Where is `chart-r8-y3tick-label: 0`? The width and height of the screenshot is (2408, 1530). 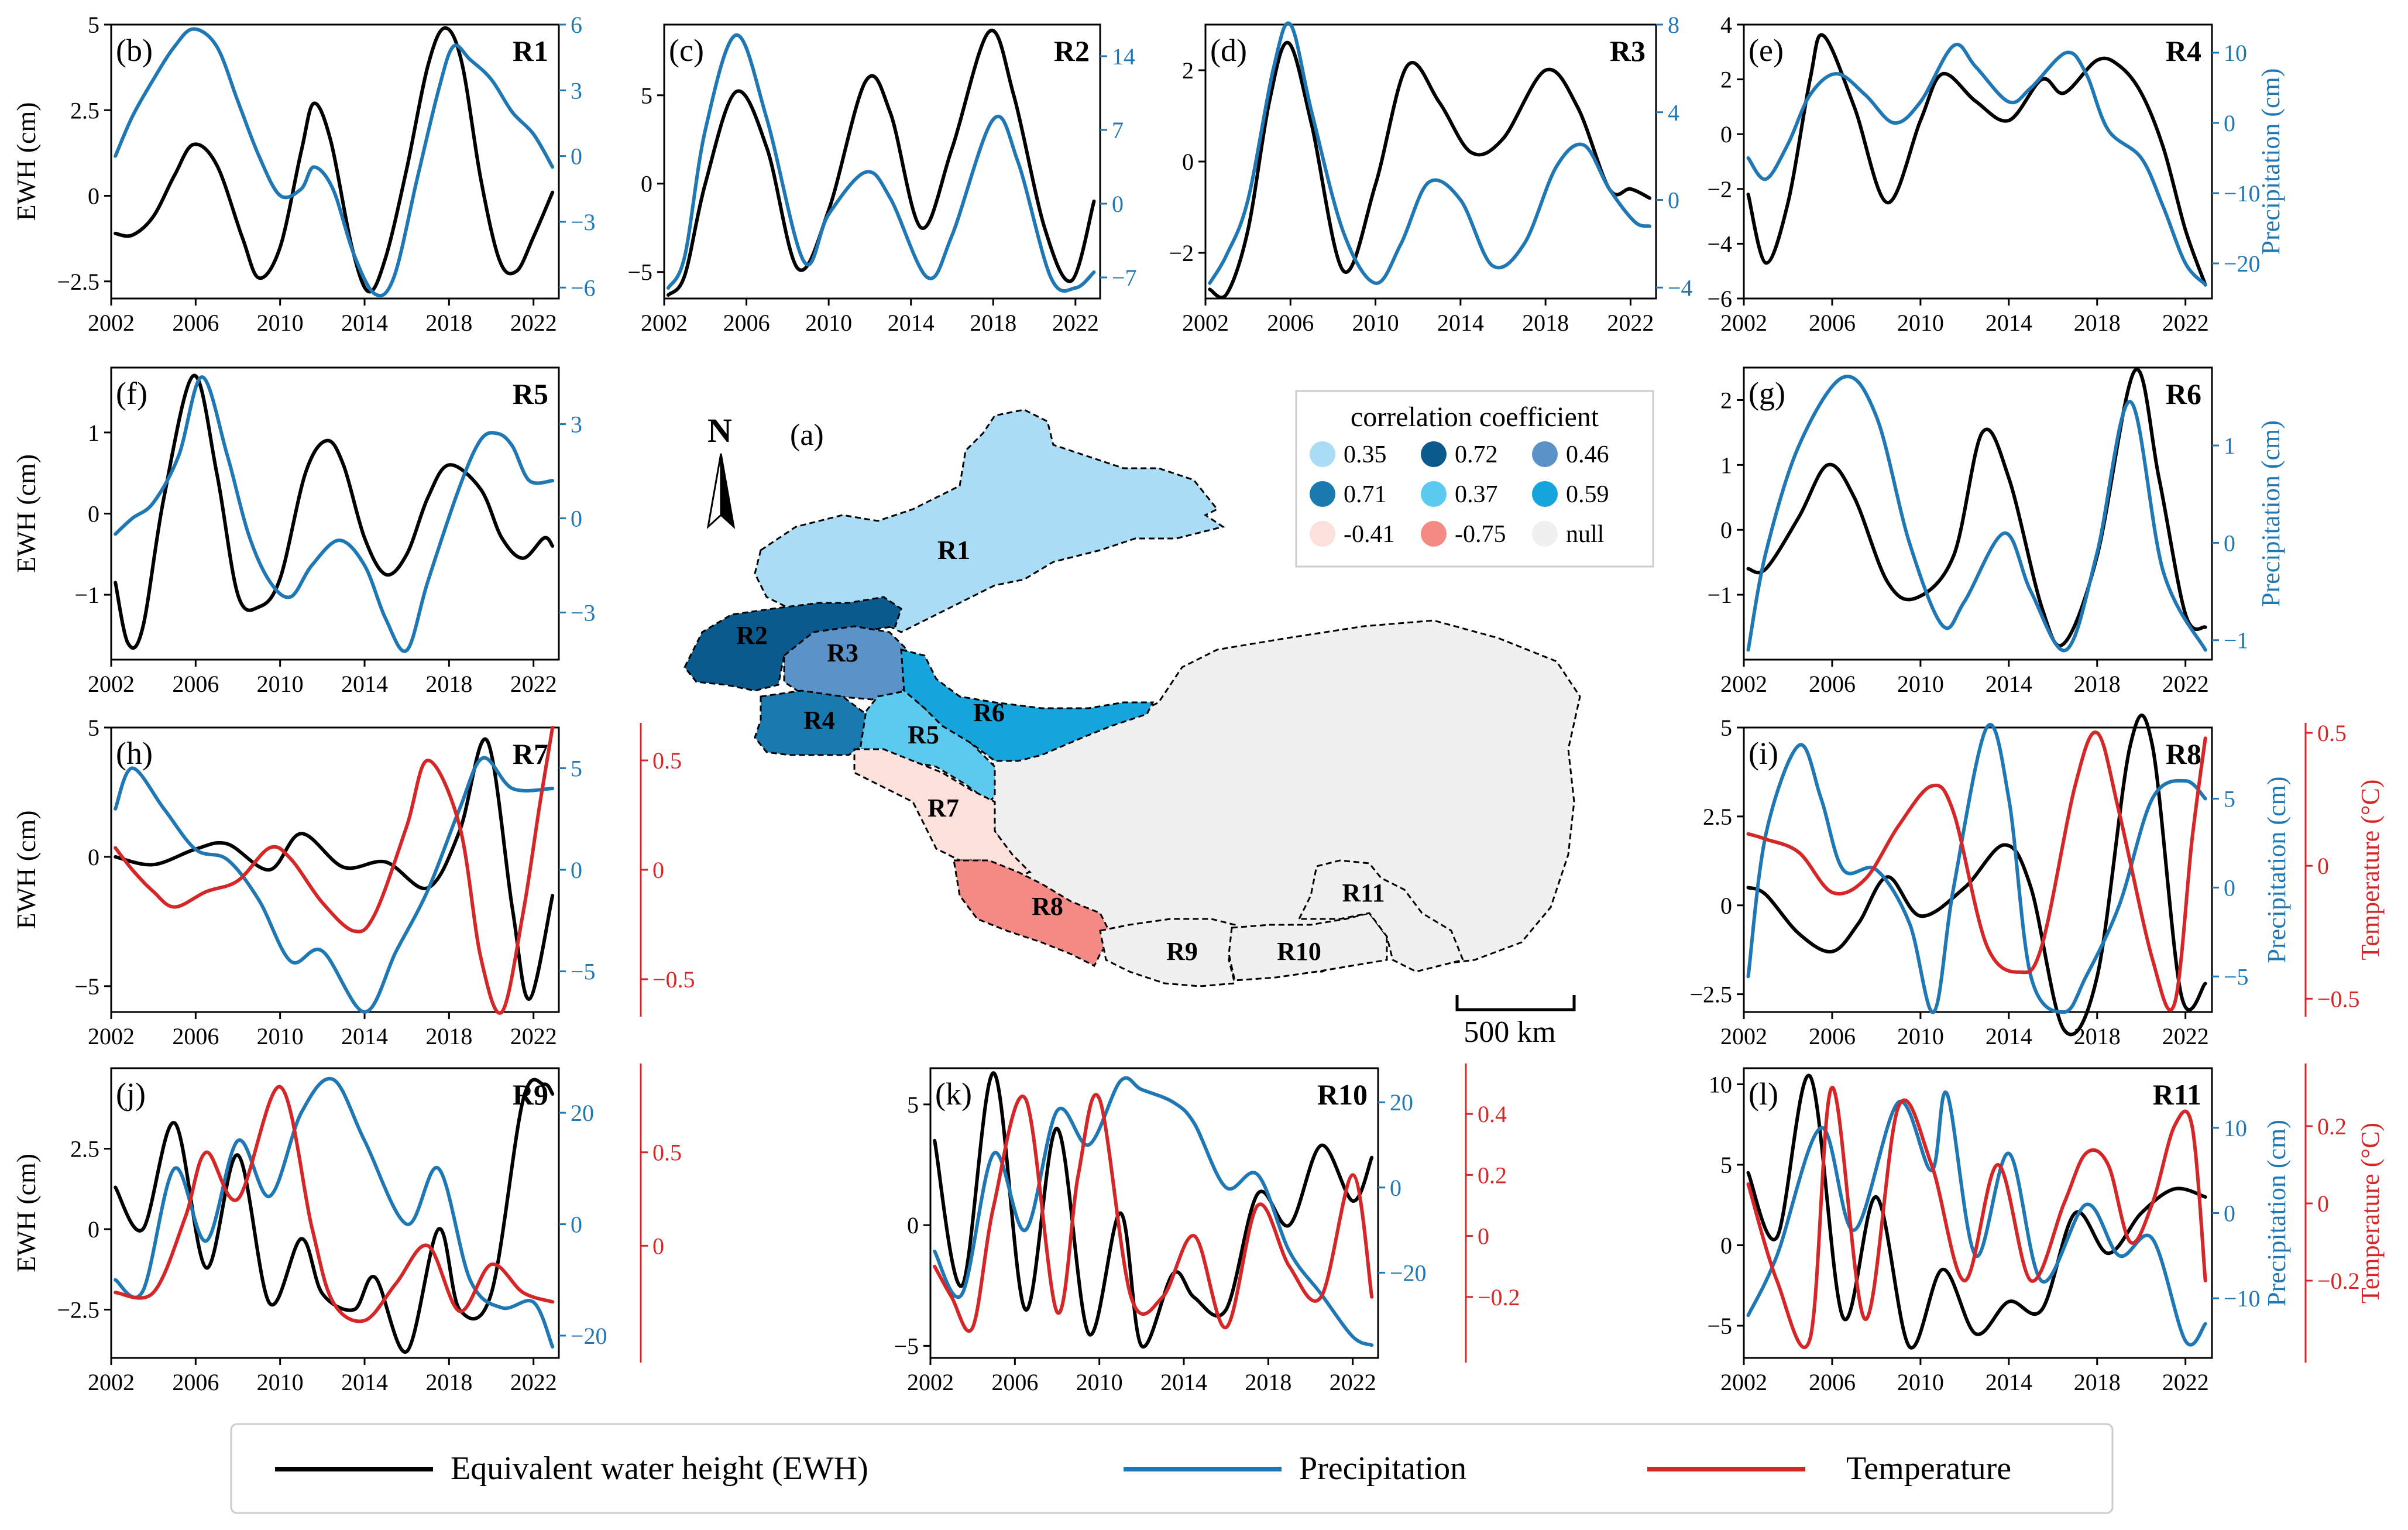 chart-r8-y3tick-label: 0 is located at coordinates (2323, 866).